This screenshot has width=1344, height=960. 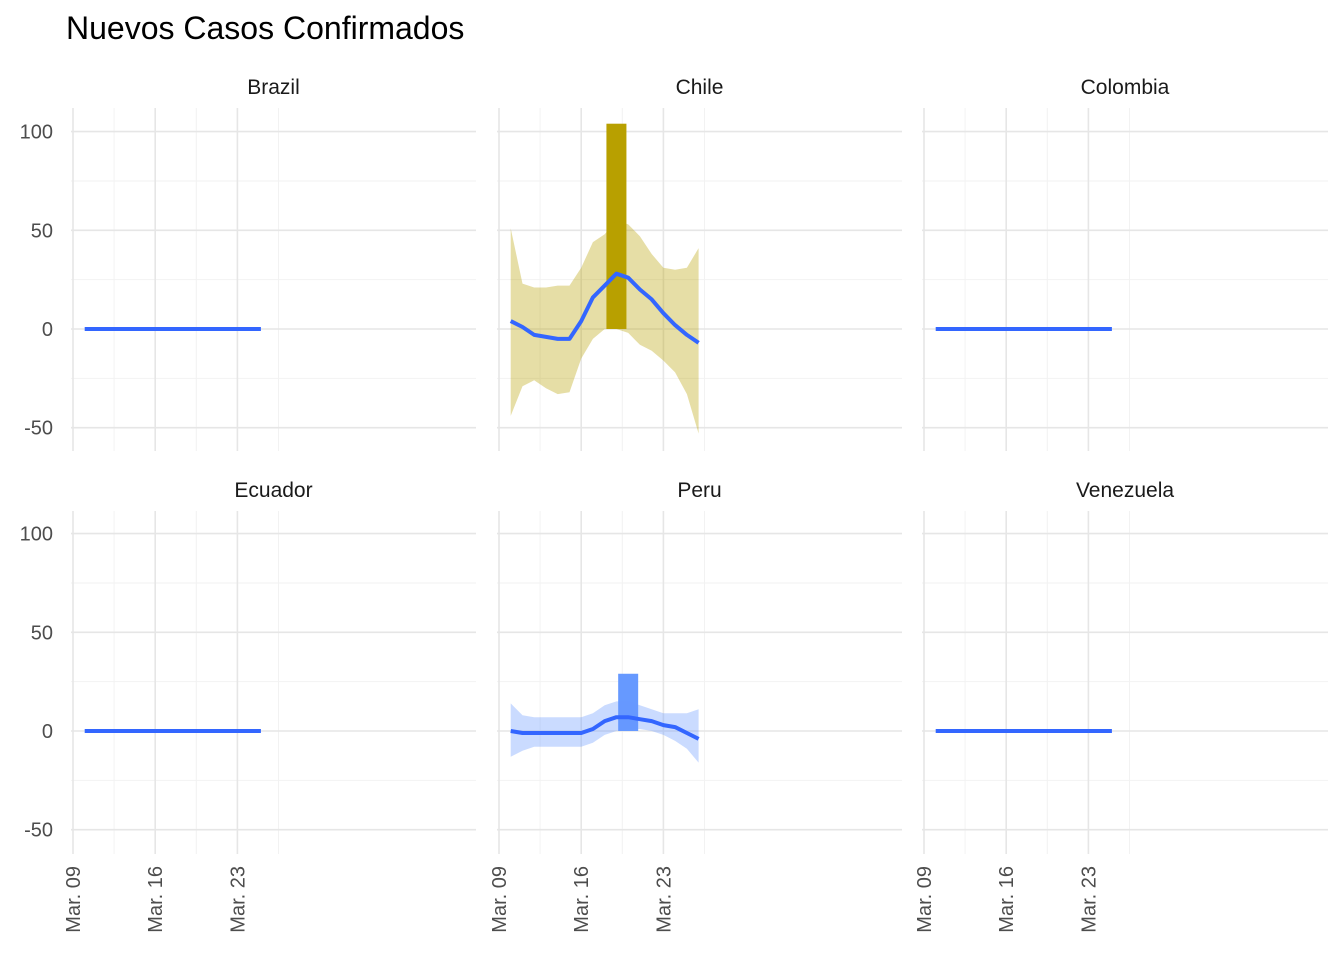 What do you see at coordinates (605, 728) in the screenshot?
I see `smooth-line-peru` at bounding box center [605, 728].